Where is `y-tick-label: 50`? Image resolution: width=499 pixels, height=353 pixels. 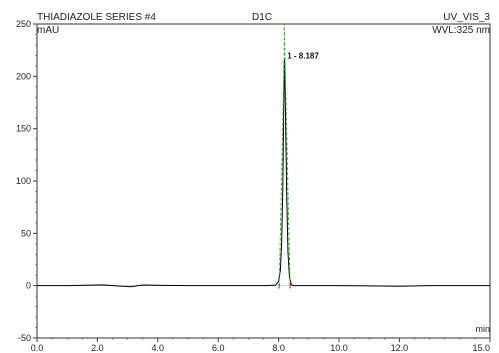
y-tick-label: 50 is located at coordinates (26, 233).